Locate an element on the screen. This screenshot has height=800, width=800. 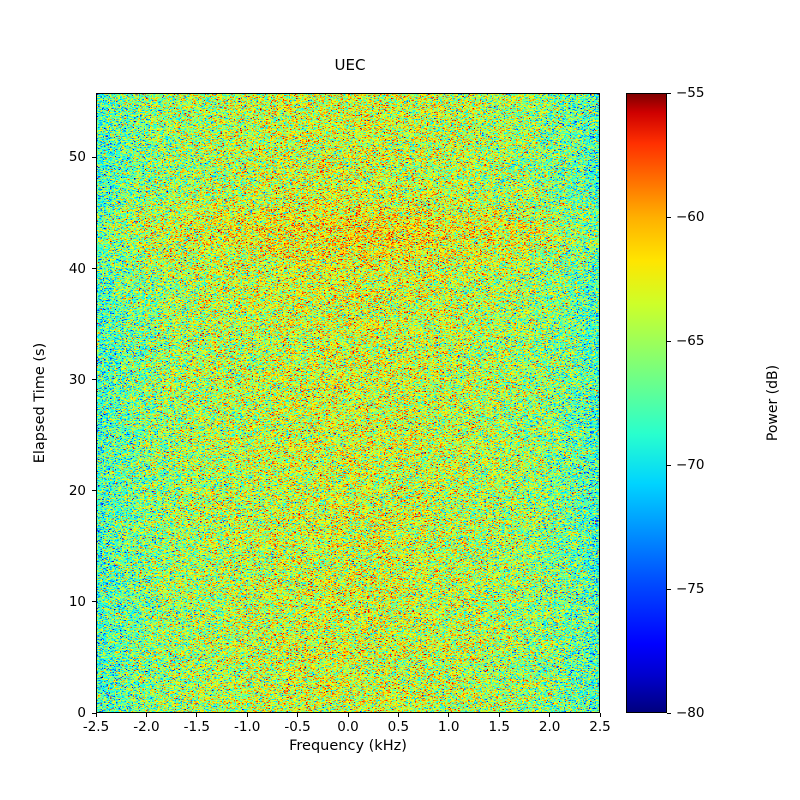
colorbar-tick-label: −65 is located at coordinates (690, 341).